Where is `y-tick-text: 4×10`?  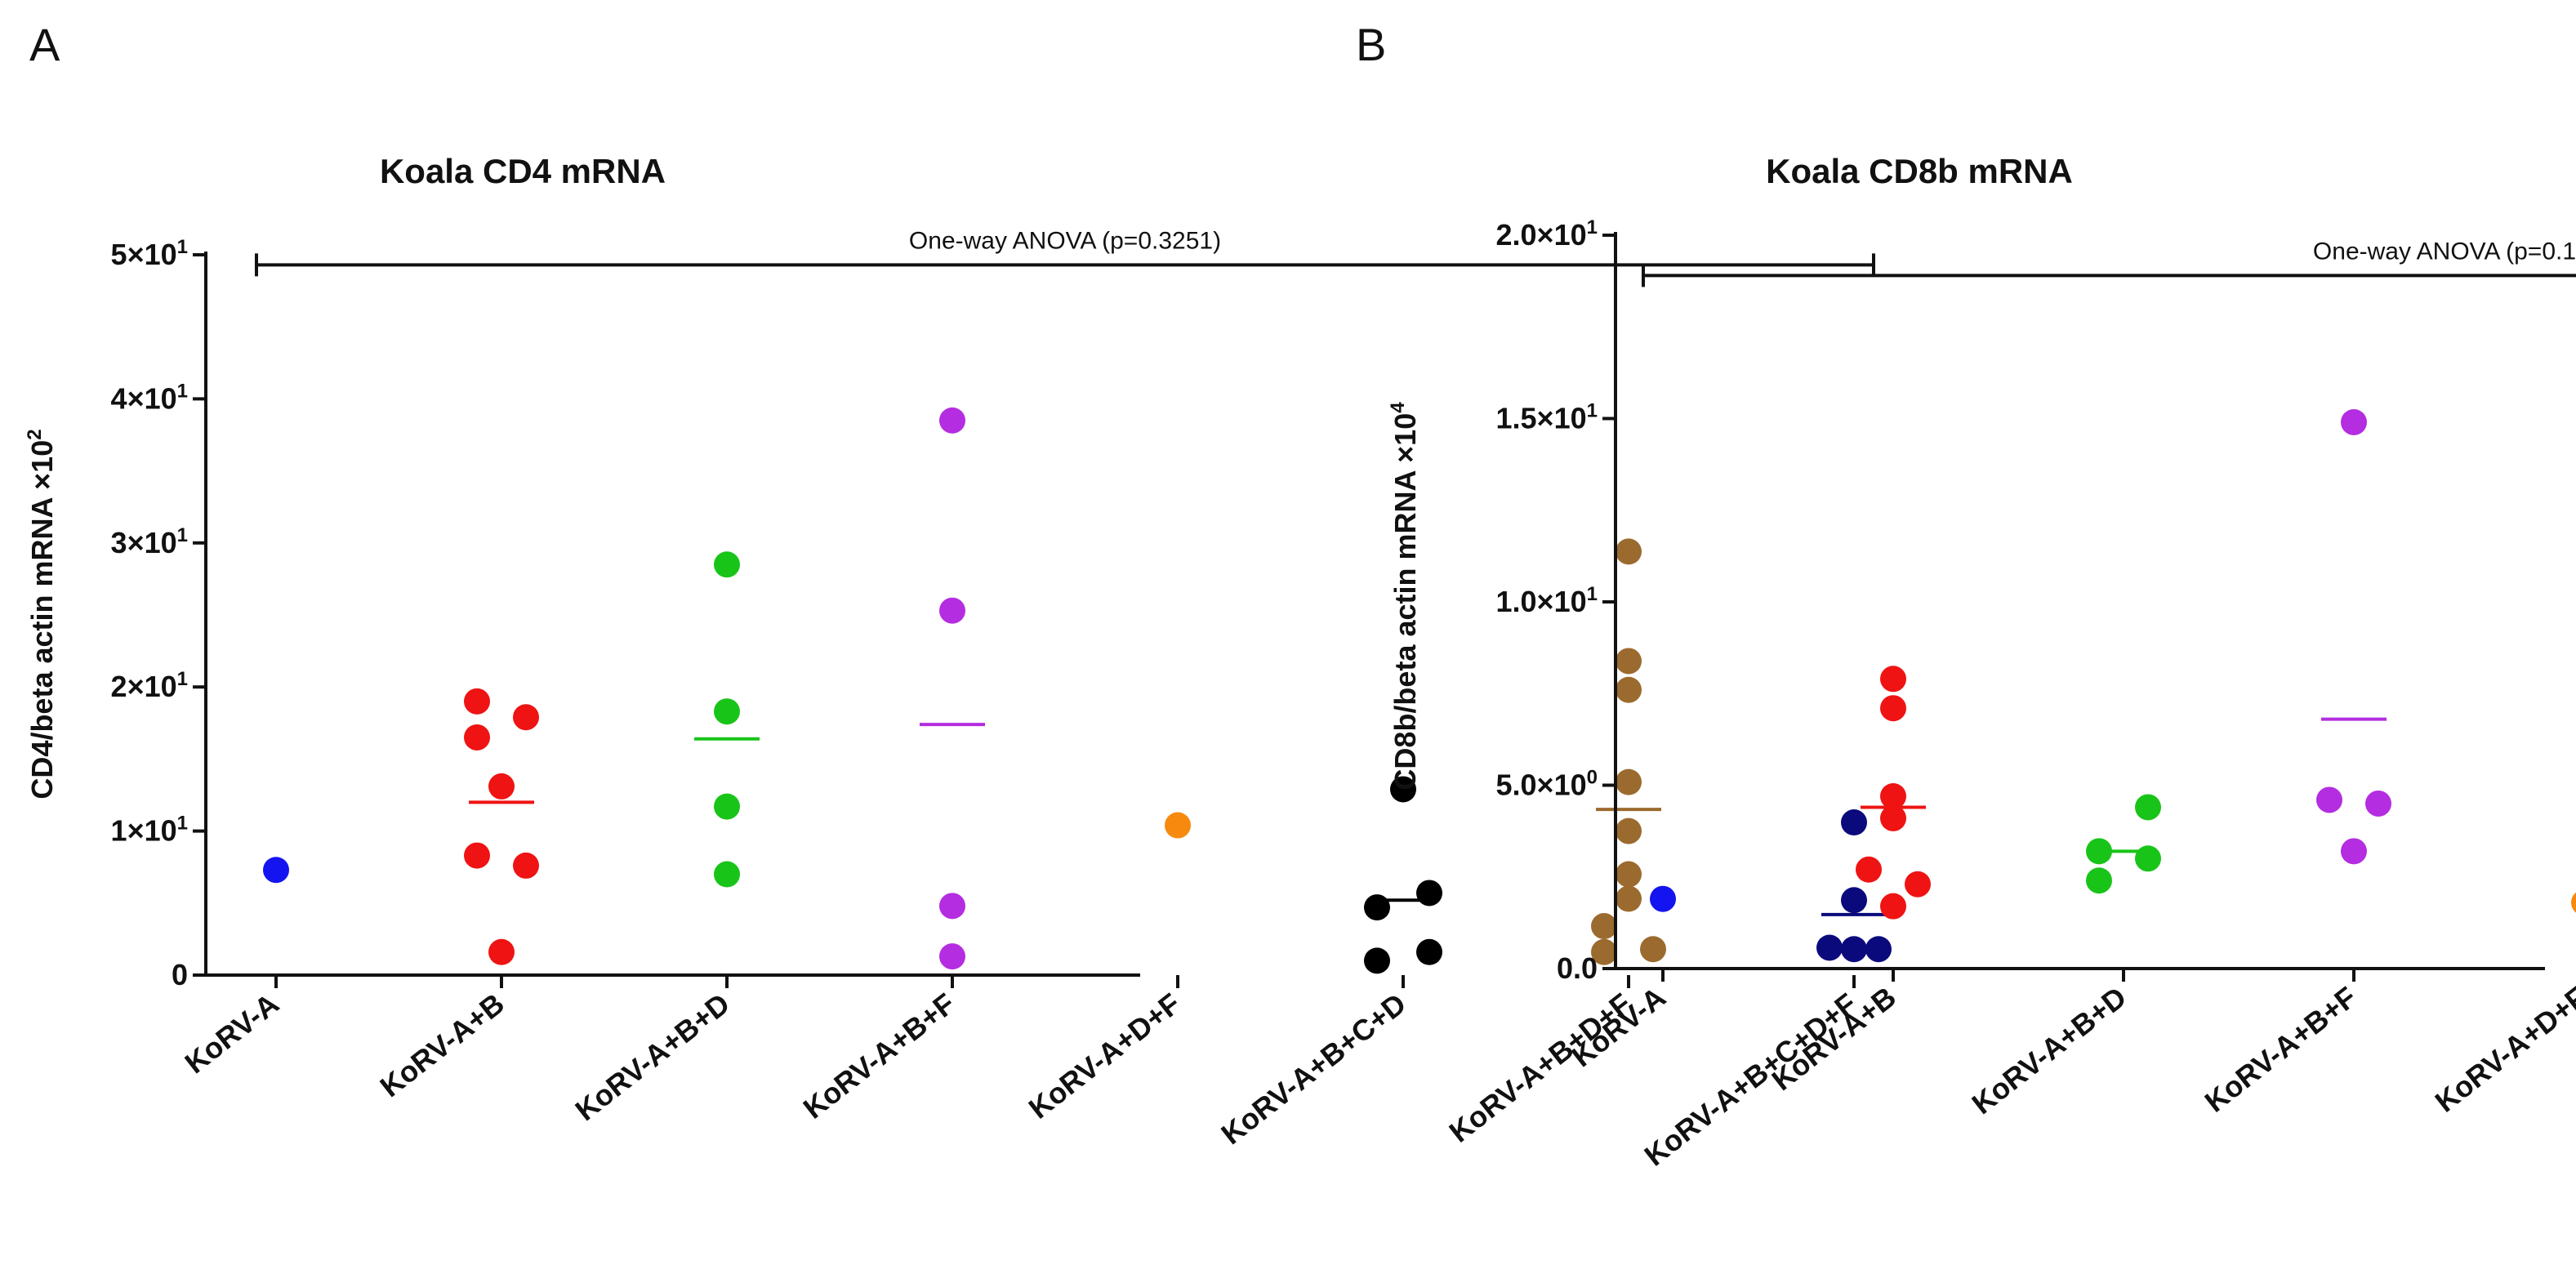 y-tick-text: 4×10 is located at coordinates (144, 398).